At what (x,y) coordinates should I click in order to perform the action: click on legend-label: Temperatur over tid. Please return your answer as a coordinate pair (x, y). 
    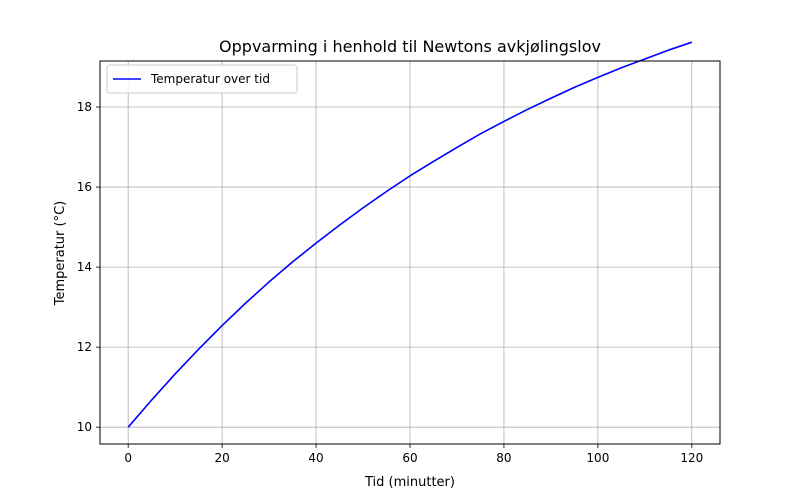
    Looking at the image, I should click on (210, 79).